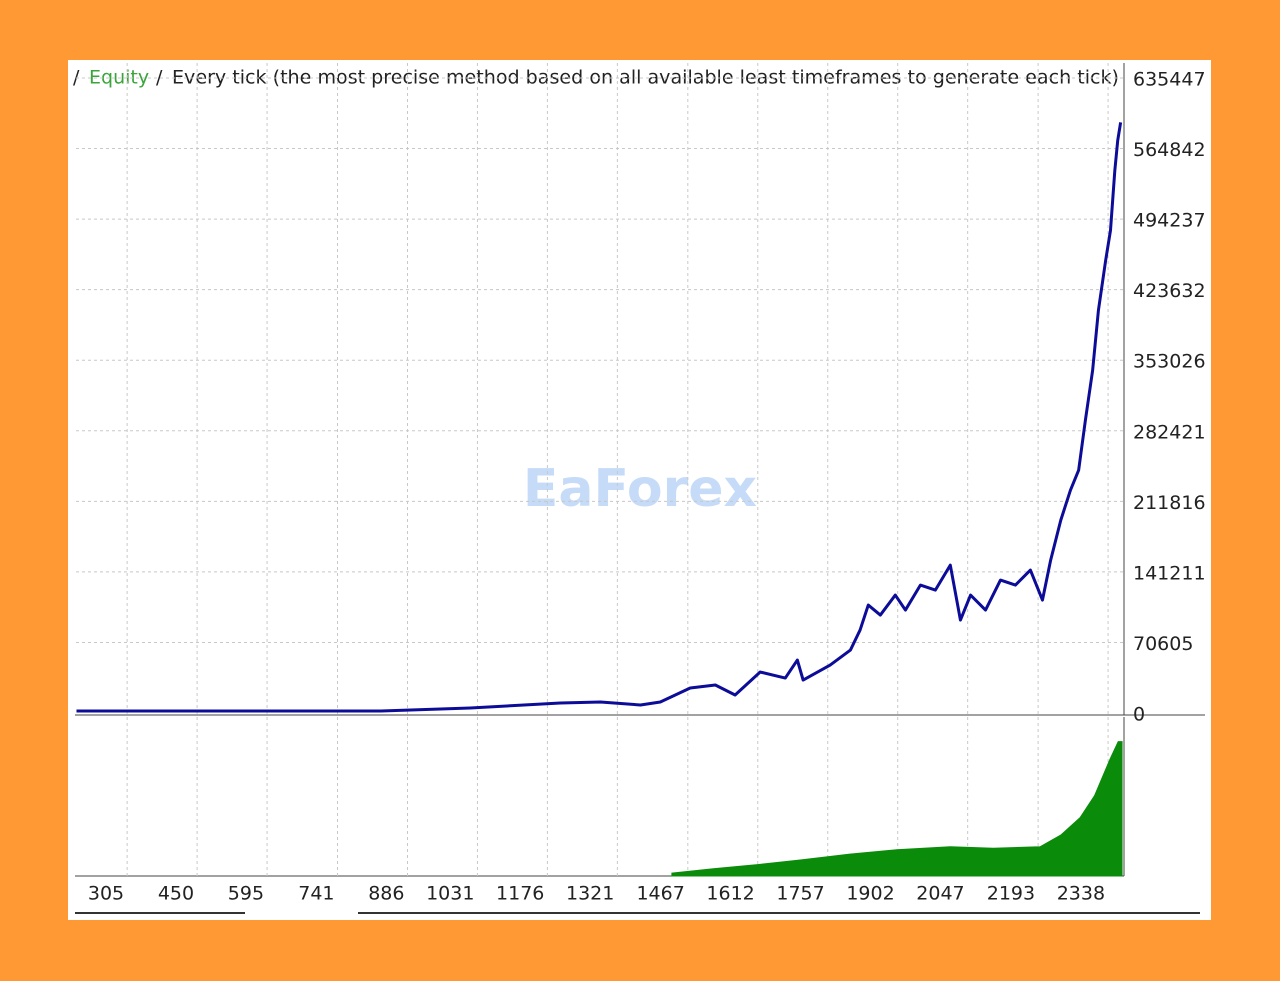 The width and height of the screenshot is (1280, 981). I want to click on x-tick-label: 1612, so click(730, 894).